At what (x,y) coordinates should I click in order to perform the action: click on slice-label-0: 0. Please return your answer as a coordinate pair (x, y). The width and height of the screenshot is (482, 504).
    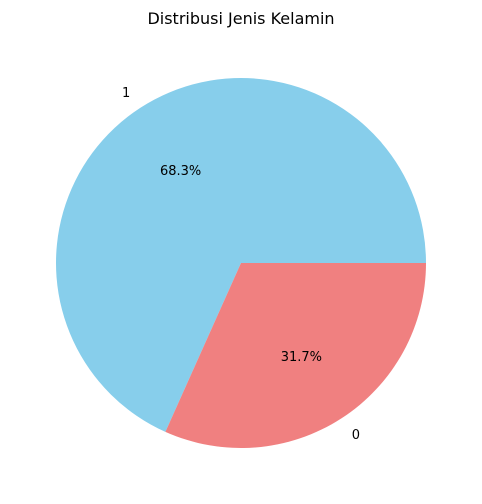
    Looking at the image, I should click on (356, 435).